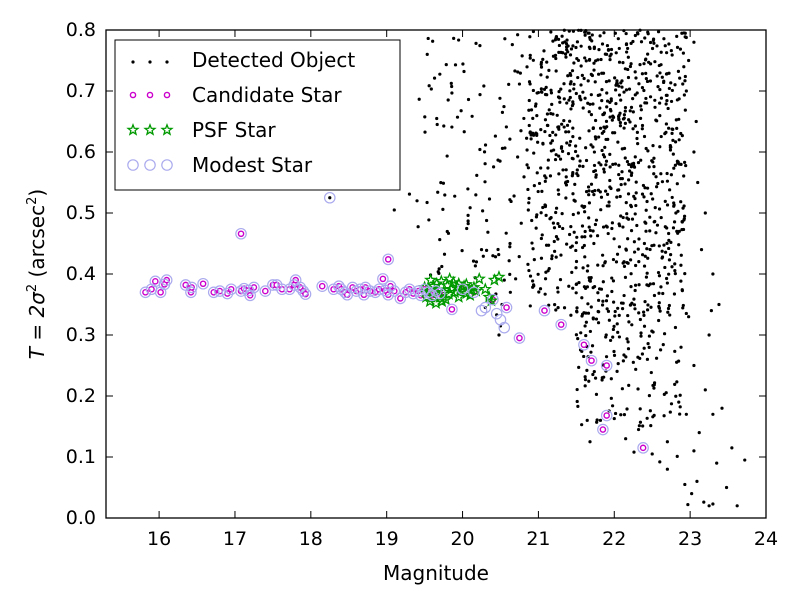 This screenshot has height=600, width=800. I want to click on legend-marker-detected-object, so click(133, 62).